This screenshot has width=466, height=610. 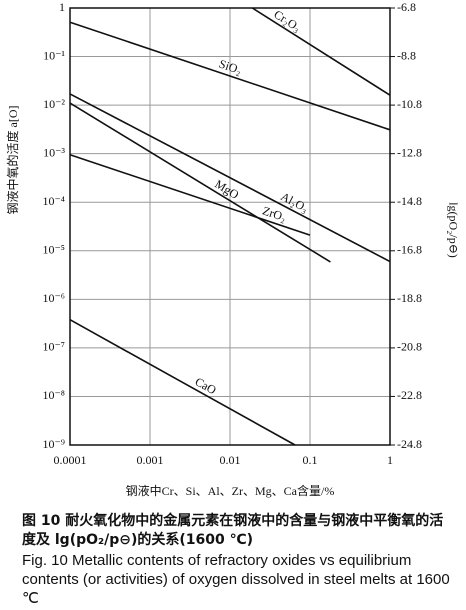 What do you see at coordinates (53, 298) in the screenshot?
I see `y-tick-label: 10⁻⁶` at bounding box center [53, 298].